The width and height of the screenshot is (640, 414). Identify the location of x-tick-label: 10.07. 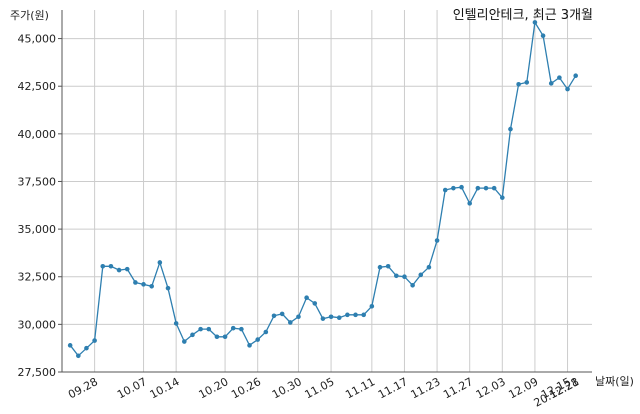
(132, 388).